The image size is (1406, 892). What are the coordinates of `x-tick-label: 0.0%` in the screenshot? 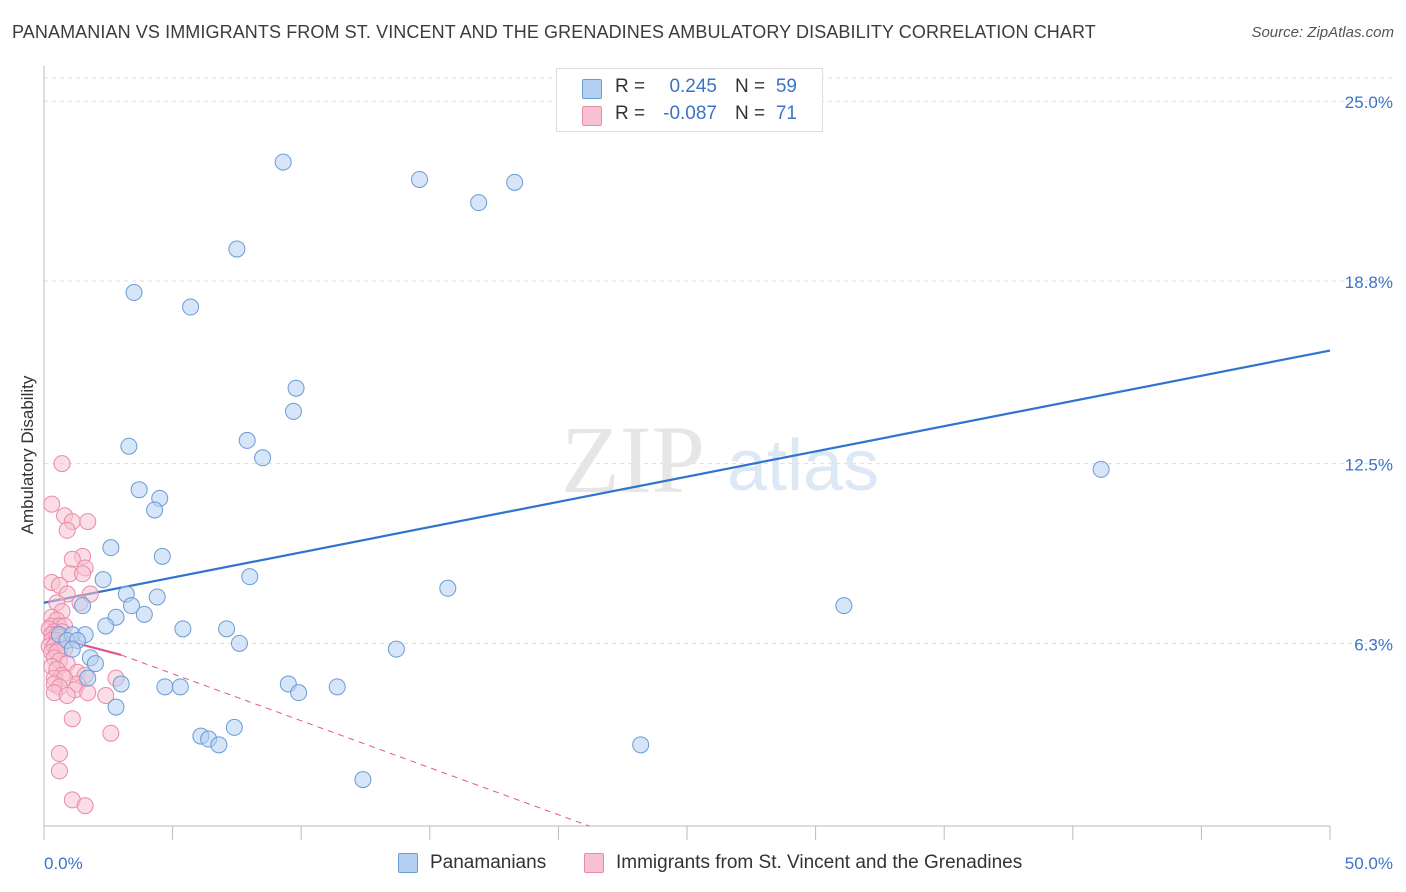 It's located at (63, 863).